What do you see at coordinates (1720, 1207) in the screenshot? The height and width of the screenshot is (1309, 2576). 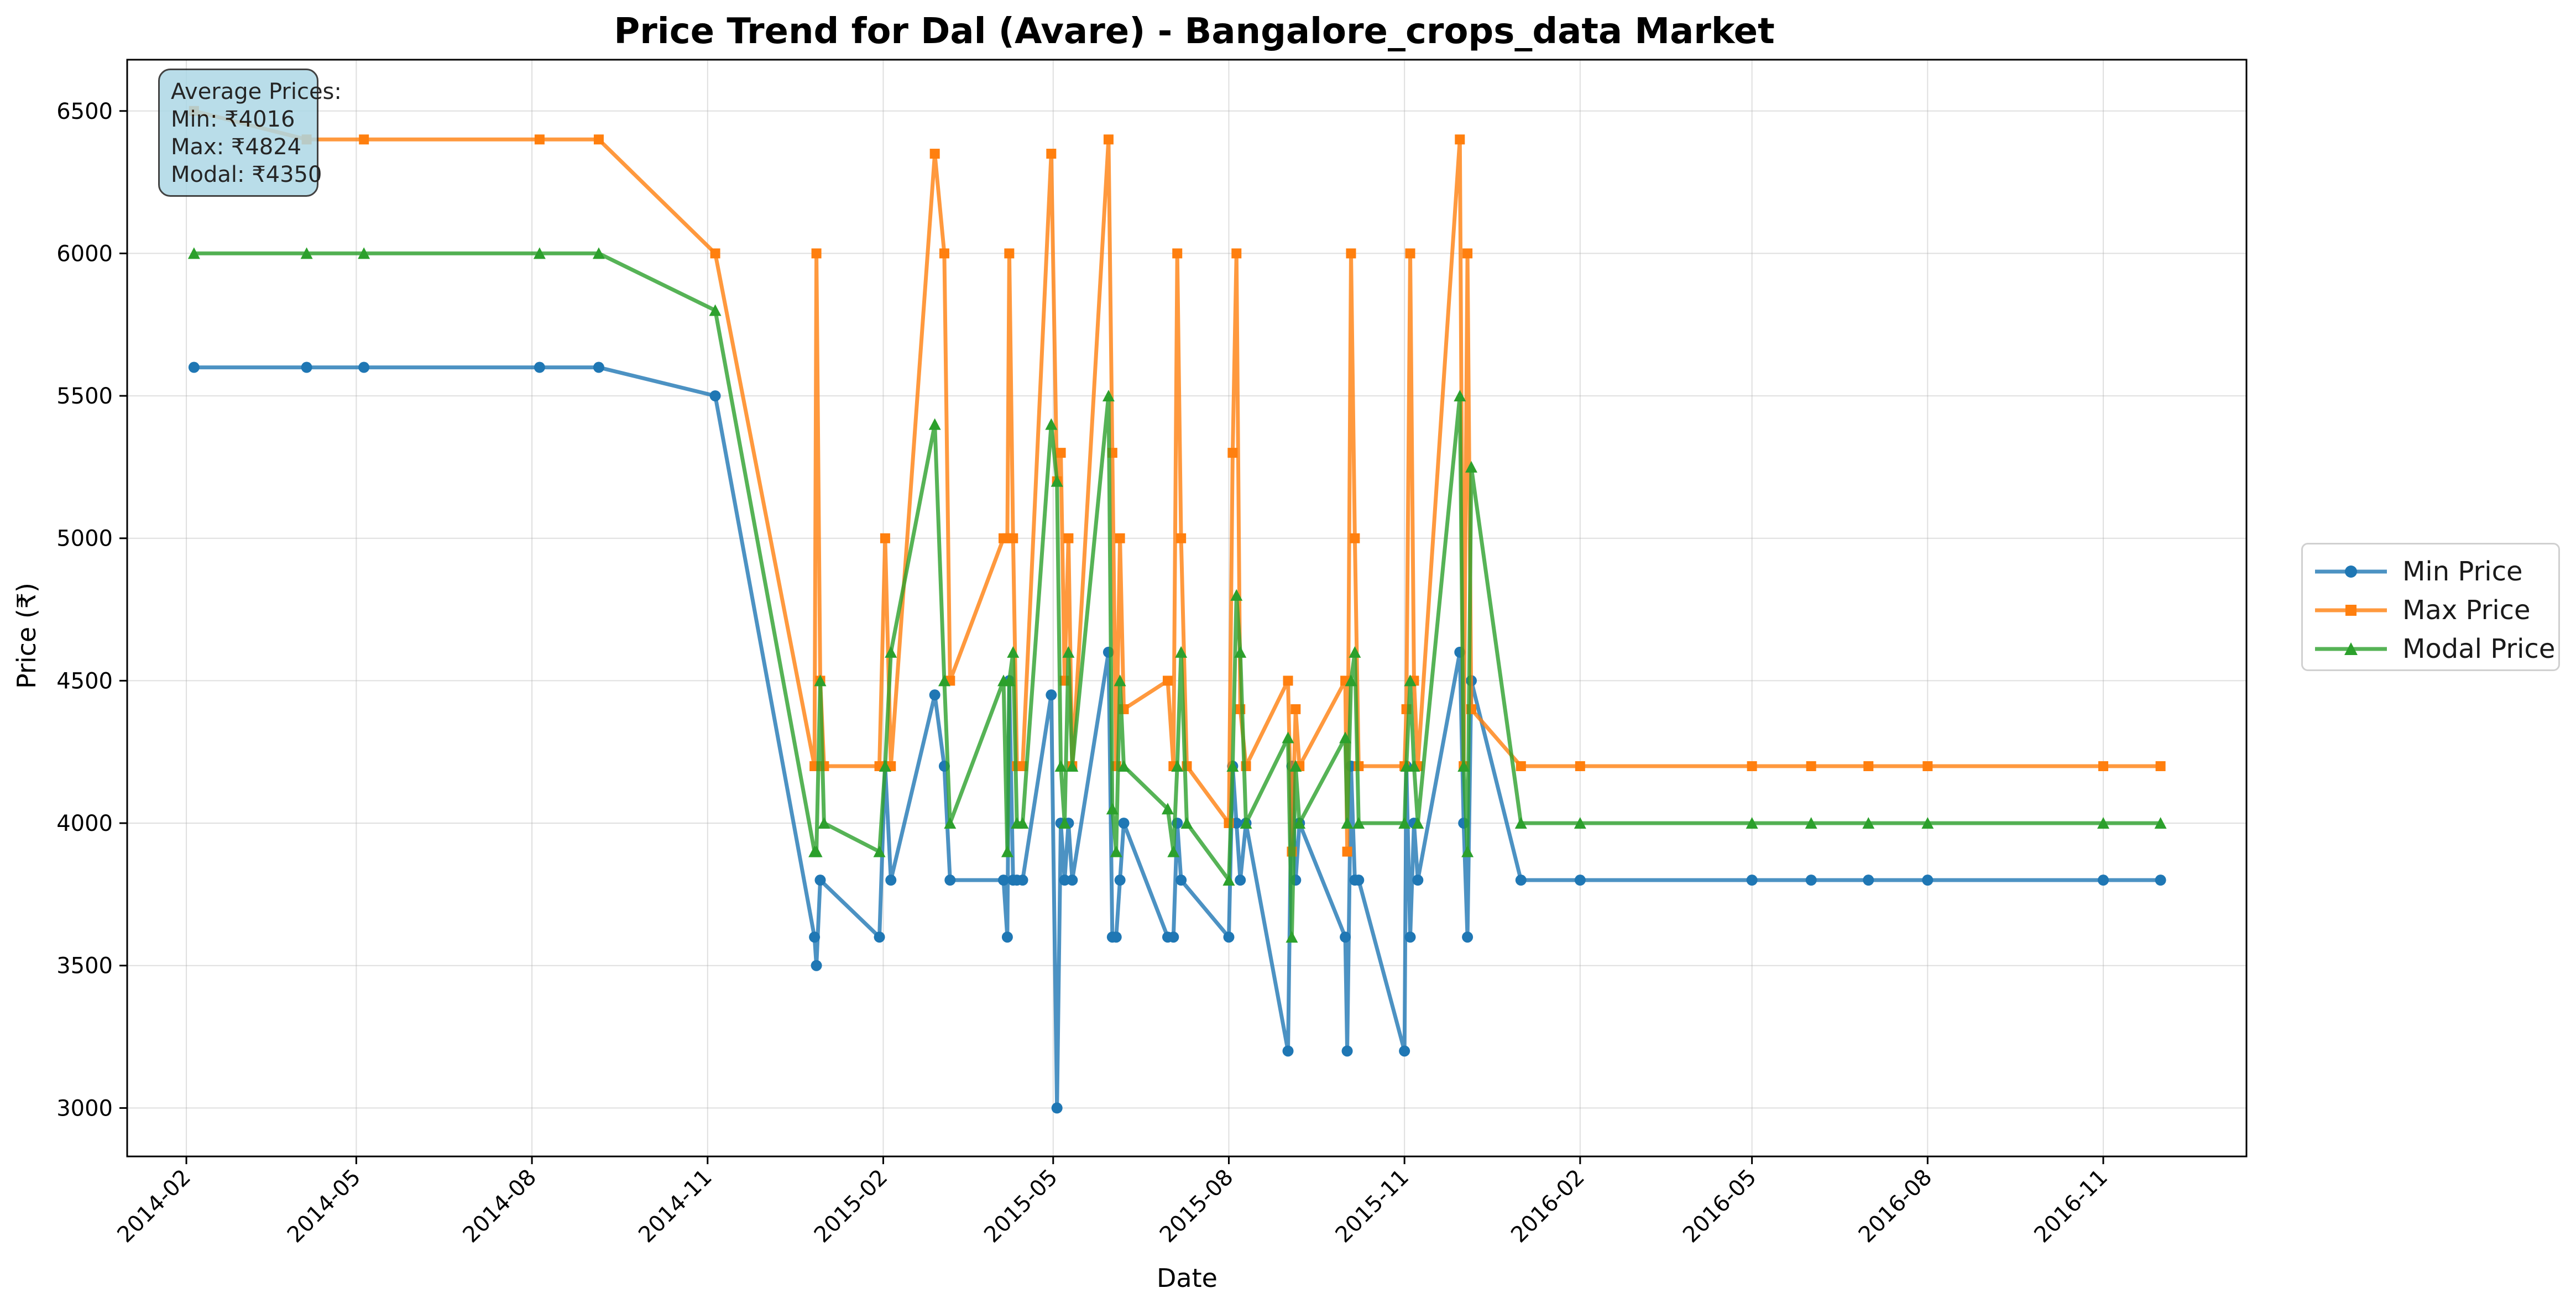 I see `x-tick-label: 2016-05` at bounding box center [1720, 1207].